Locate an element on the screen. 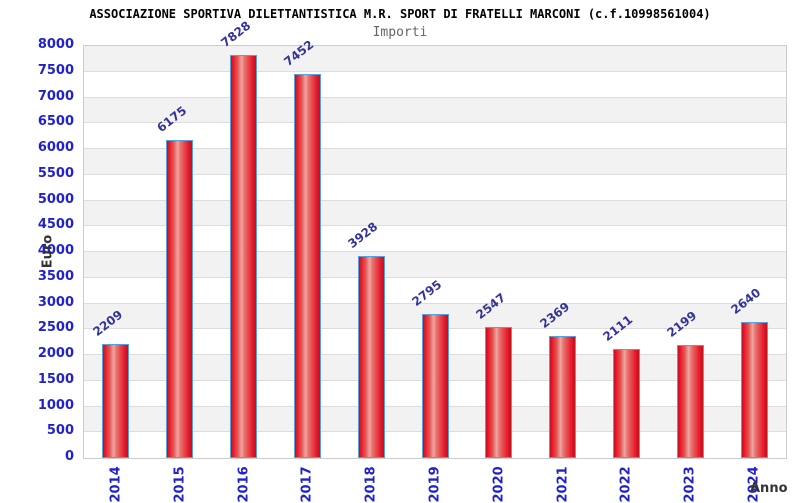  y-tick-label: 7500 is located at coordinates (55, 70).